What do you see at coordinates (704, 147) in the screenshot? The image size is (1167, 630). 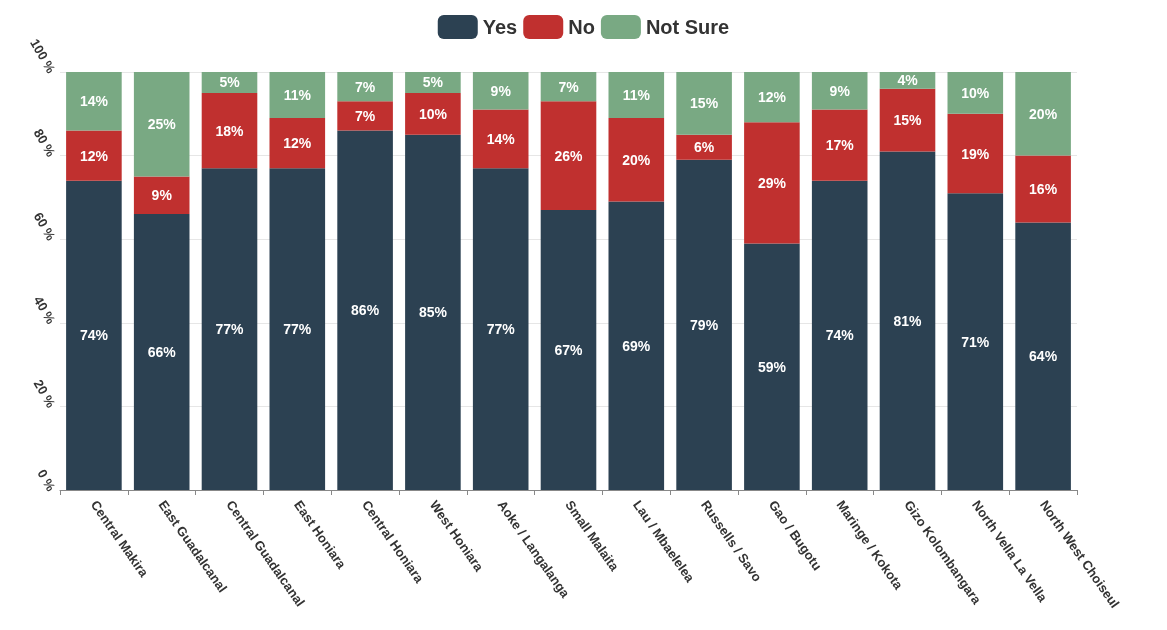 I see `data-label: 6%` at bounding box center [704, 147].